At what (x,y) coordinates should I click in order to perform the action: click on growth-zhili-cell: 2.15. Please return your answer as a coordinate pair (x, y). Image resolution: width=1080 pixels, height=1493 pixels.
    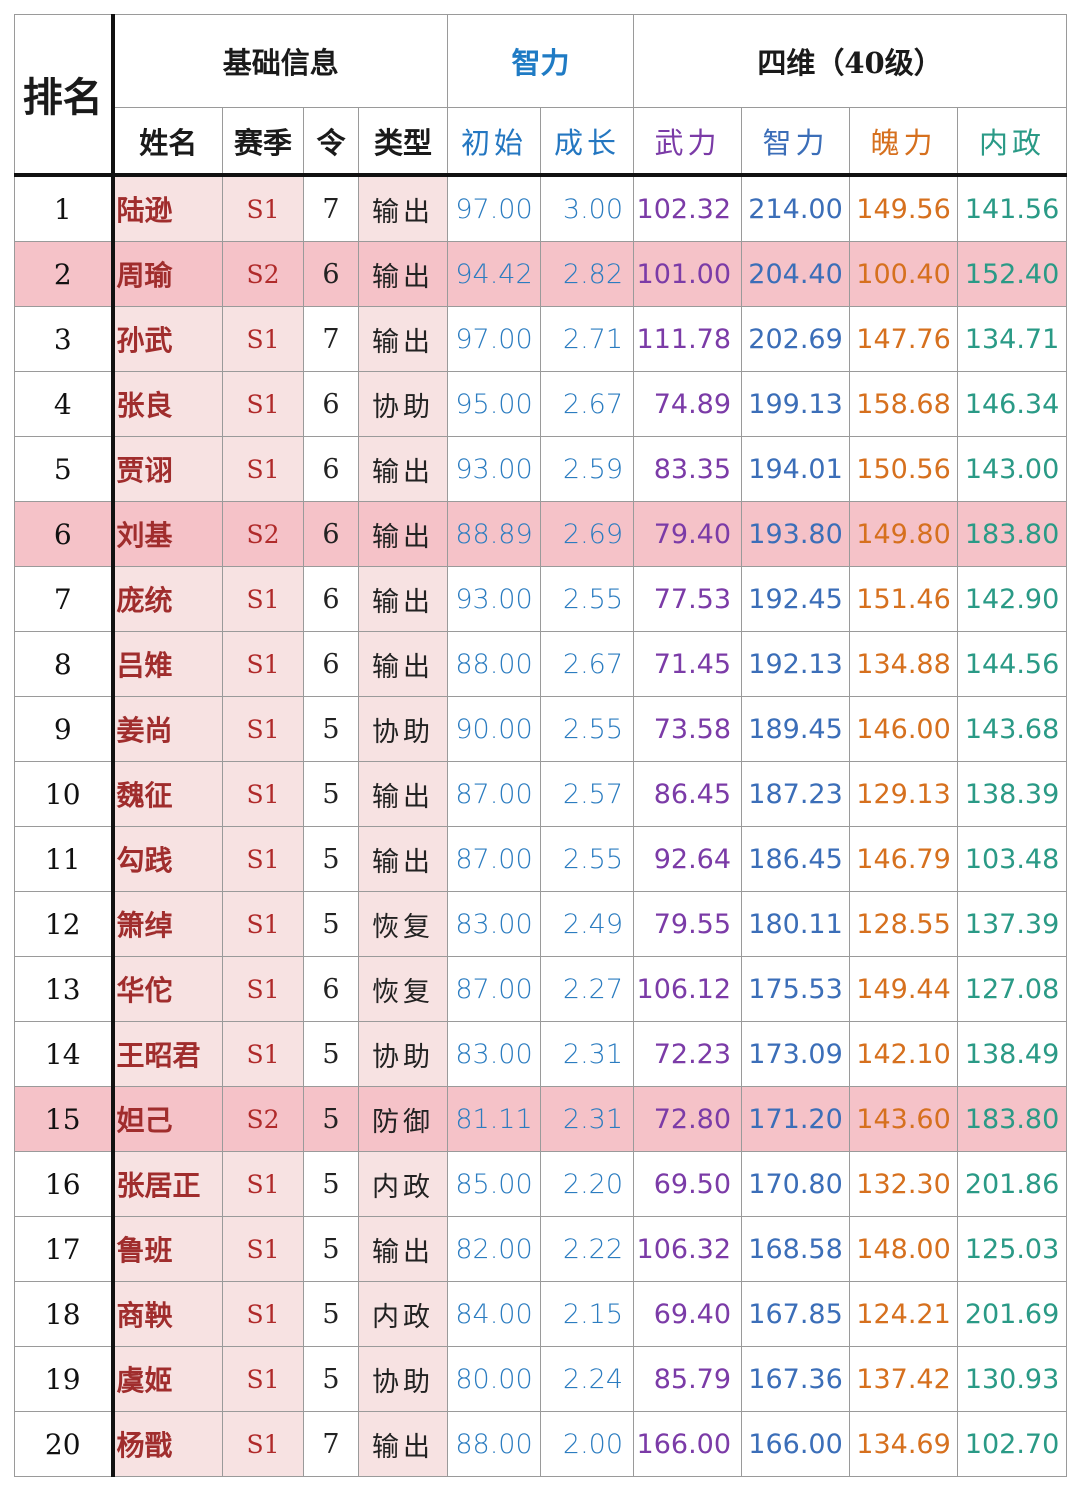
    Looking at the image, I should click on (587, 1314).